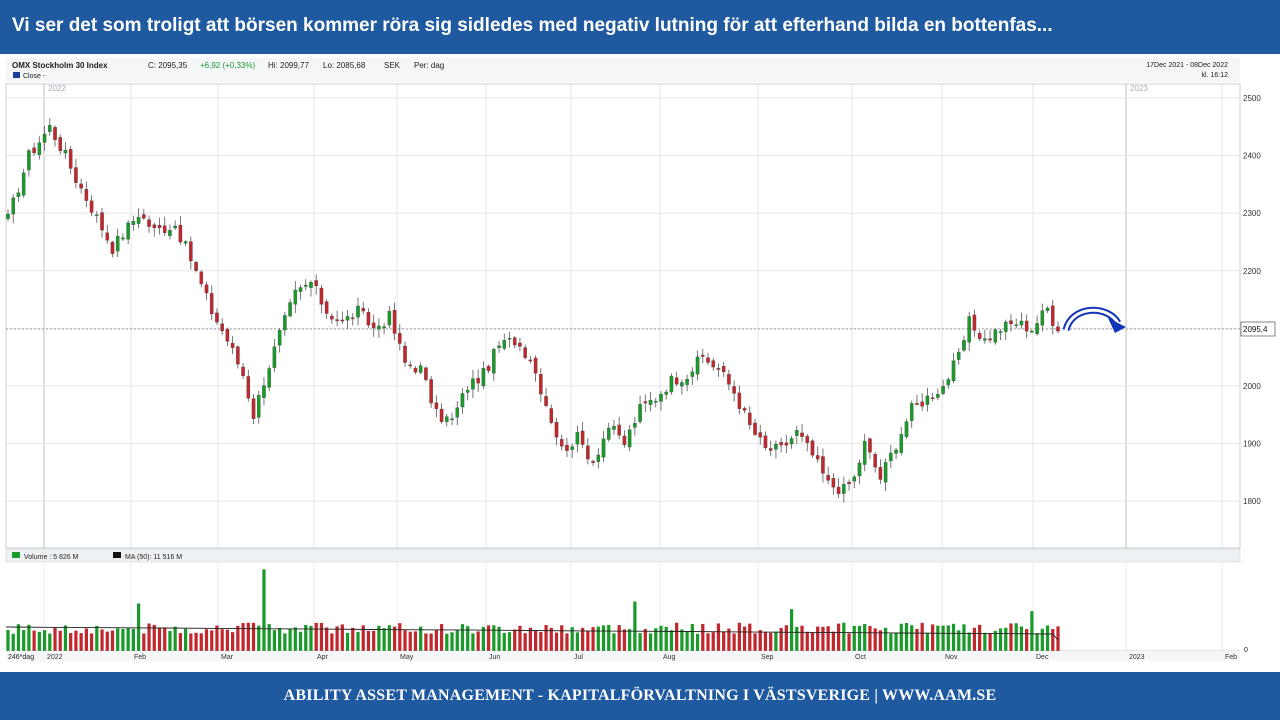 Image resolution: width=1280 pixels, height=720 pixels. What do you see at coordinates (1252, 444) in the screenshot?
I see `y-tick-1900: 1900` at bounding box center [1252, 444].